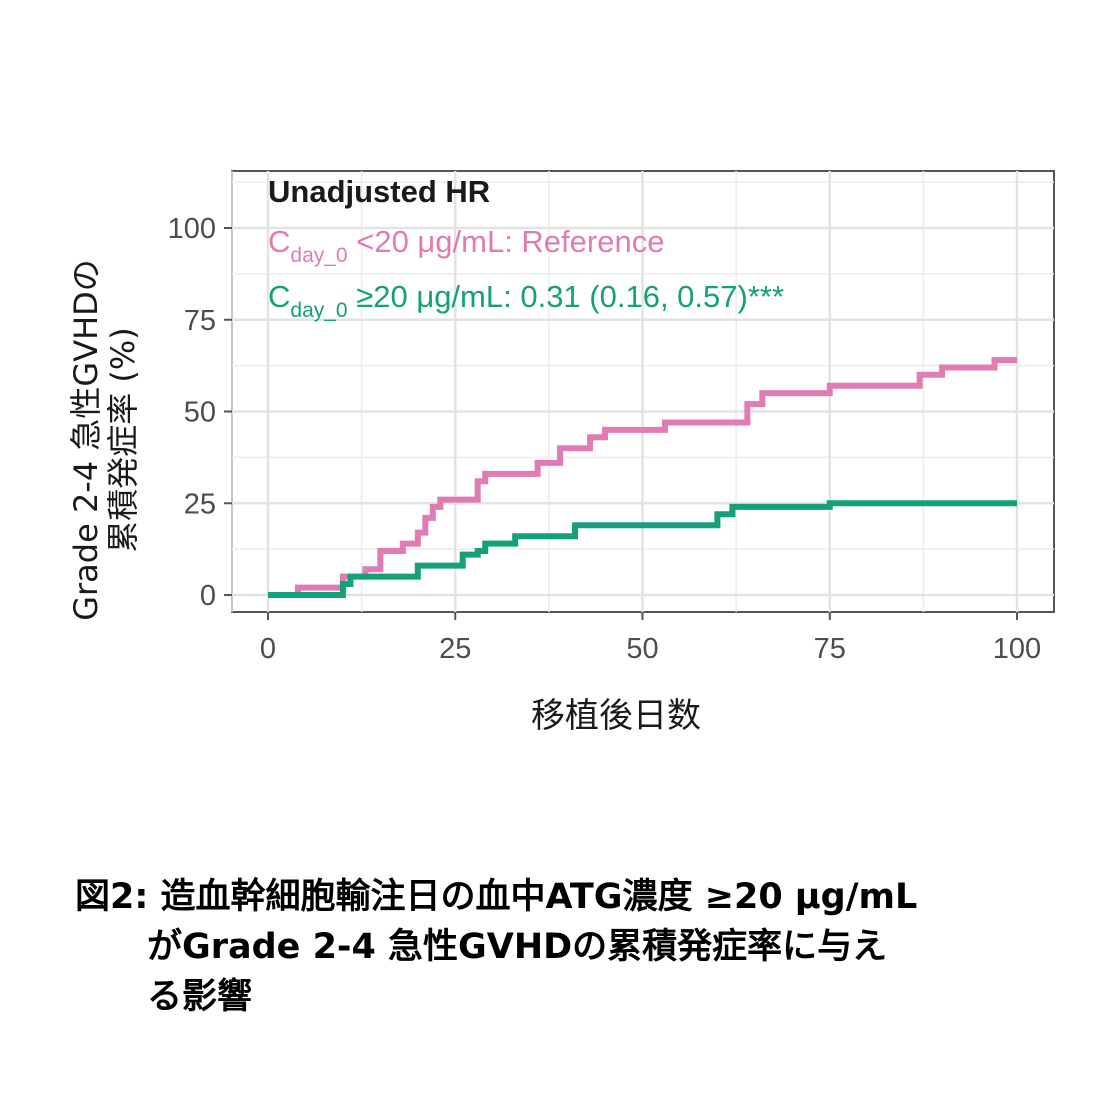 Image resolution: width=1114 pixels, height=1114 pixels. I want to click on y-tick-label: 0, so click(208, 596).